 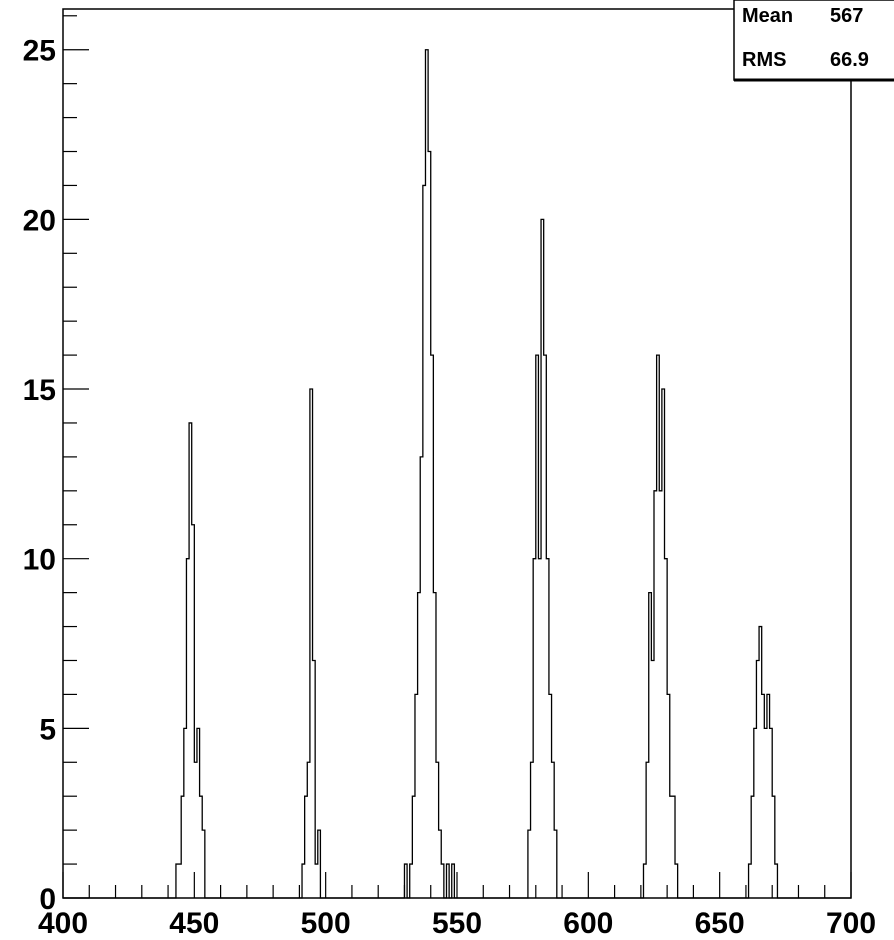 I want to click on x-tick-label: 450, so click(x=194, y=923).